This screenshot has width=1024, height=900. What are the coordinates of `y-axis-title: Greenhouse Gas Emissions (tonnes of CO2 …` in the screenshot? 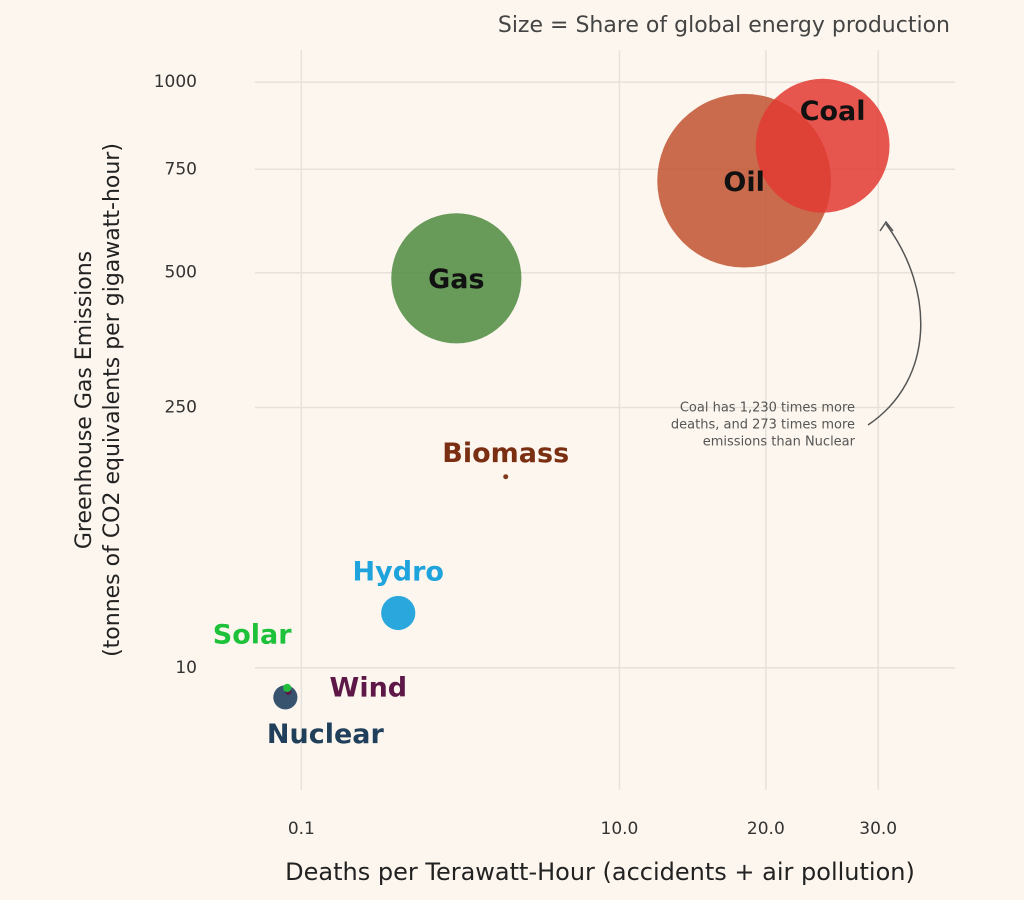 It's located at (98, 400).